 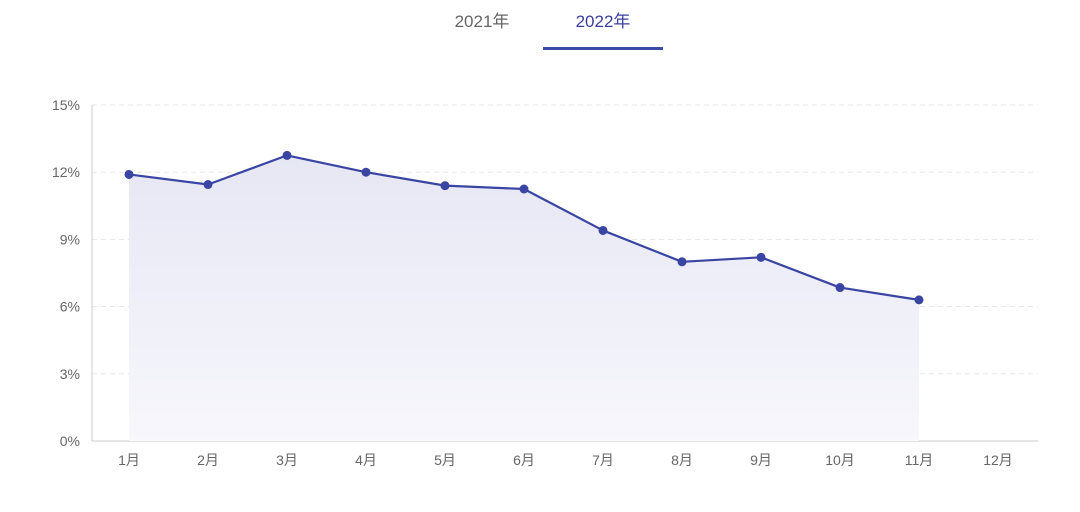 What do you see at coordinates (70, 441) in the screenshot?
I see `y-tick-label: 0%` at bounding box center [70, 441].